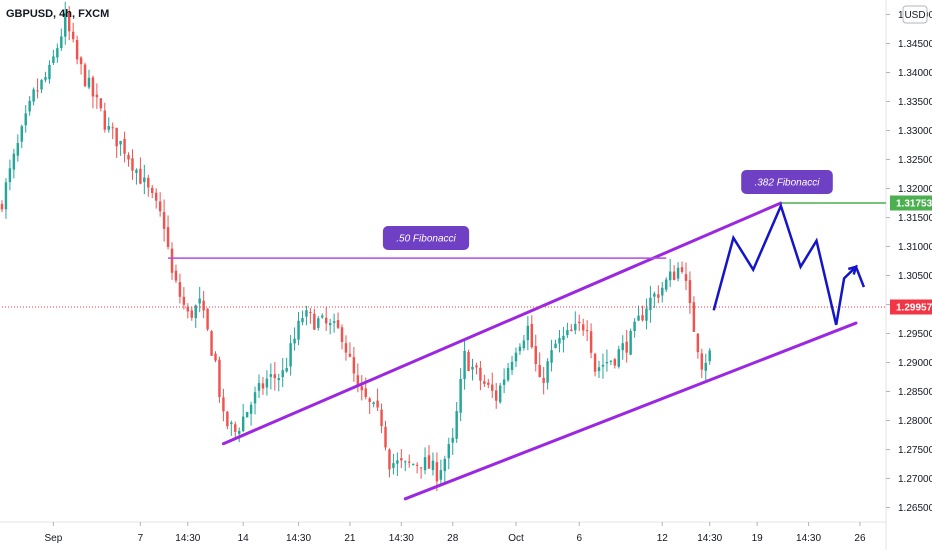 The width and height of the screenshot is (932, 550). I want to click on time-tick-label: Sep, so click(53, 538).